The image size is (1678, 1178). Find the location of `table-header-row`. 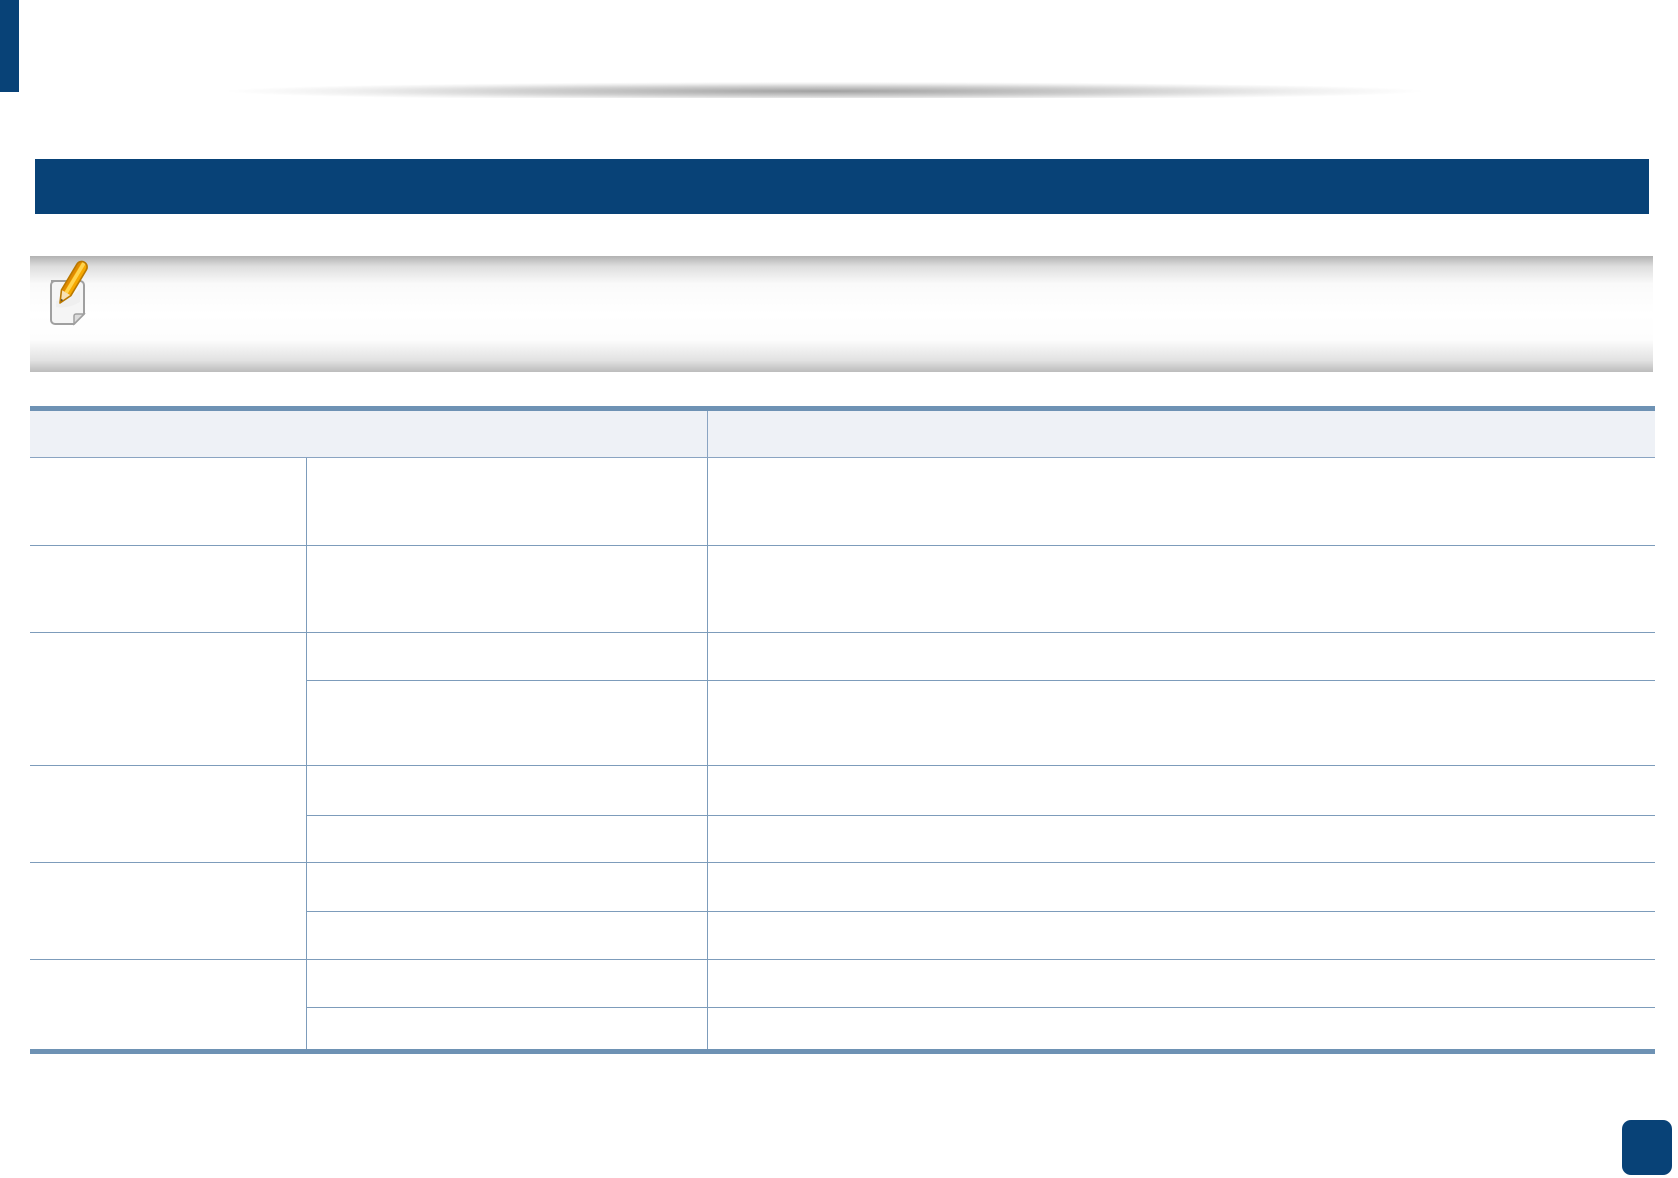

table-header-row is located at coordinates (842, 433).